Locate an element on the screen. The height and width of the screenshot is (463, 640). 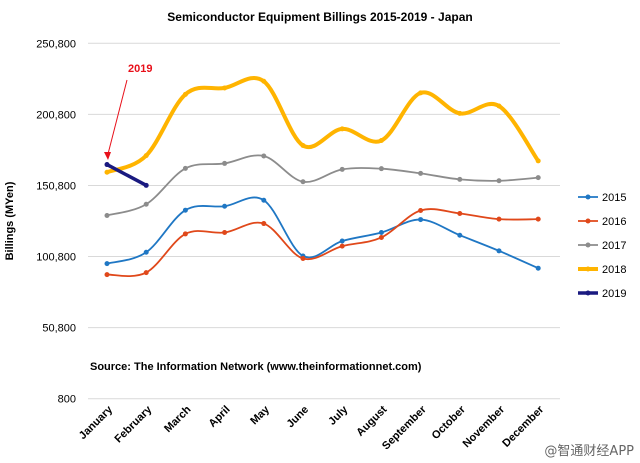
x-tick-label: November is located at coordinates (484, 426).